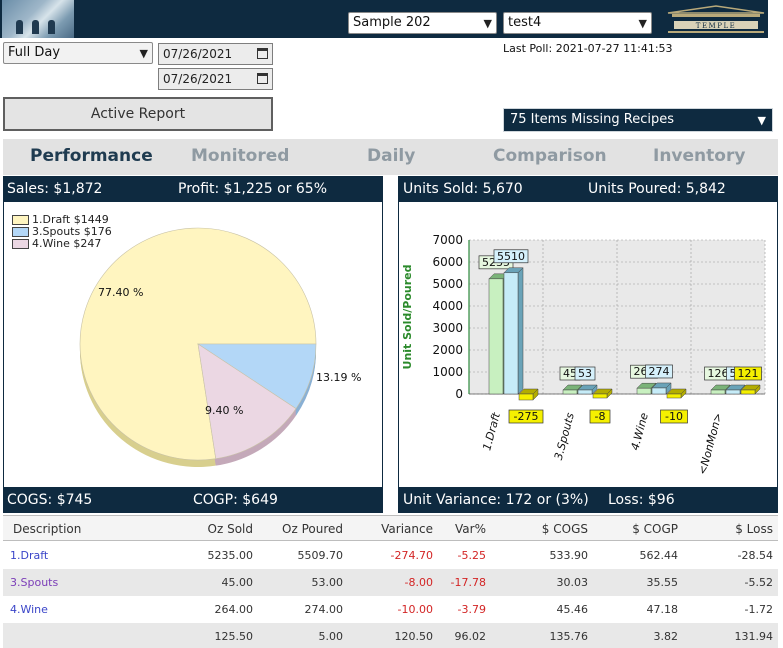 The image size is (783, 648). What do you see at coordinates (468, 582) in the screenshot?
I see `table-cell: -17.78` at bounding box center [468, 582].